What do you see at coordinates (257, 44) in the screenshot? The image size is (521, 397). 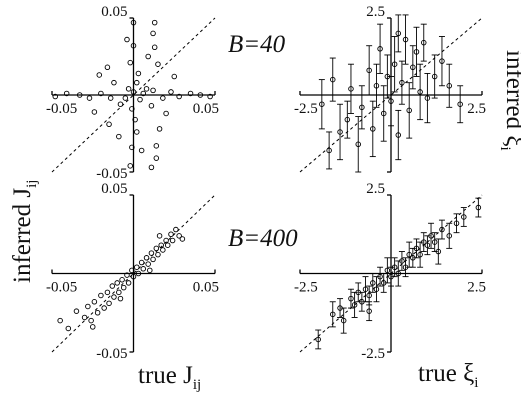 I see `b-label-top: B=40` at bounding box center [257, 44].